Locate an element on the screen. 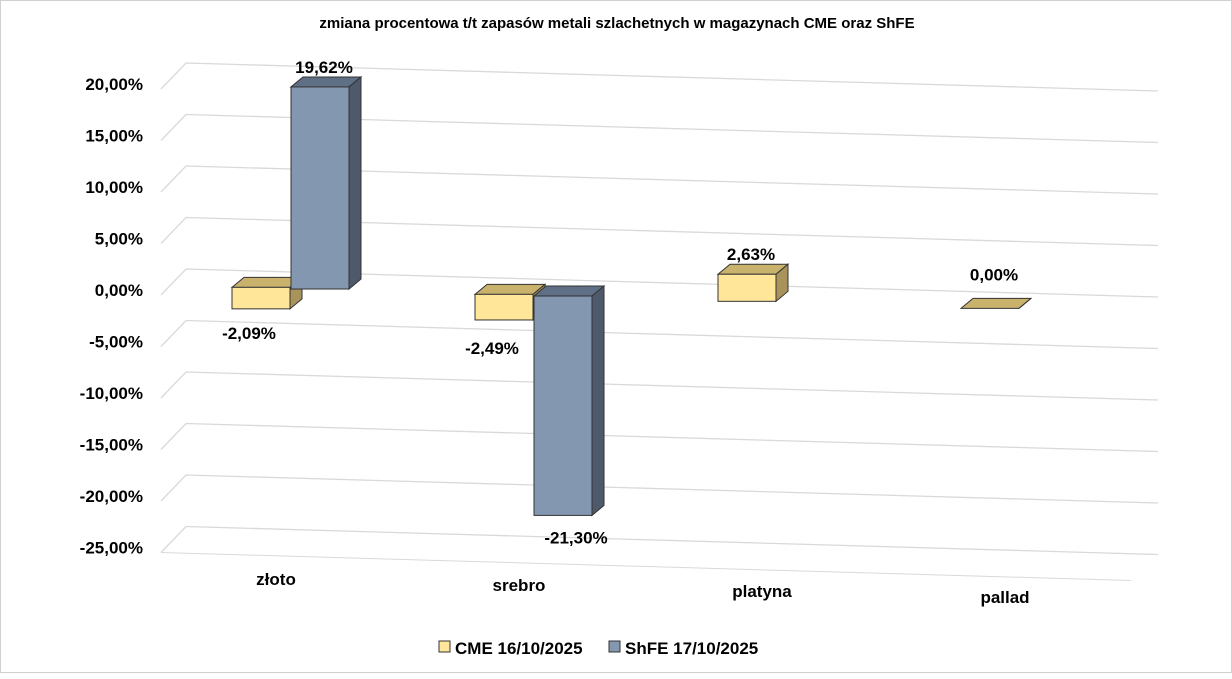 This screenshot has height=679, width=1232. x-tick-label: srebro is located at coordinates (519, 585).